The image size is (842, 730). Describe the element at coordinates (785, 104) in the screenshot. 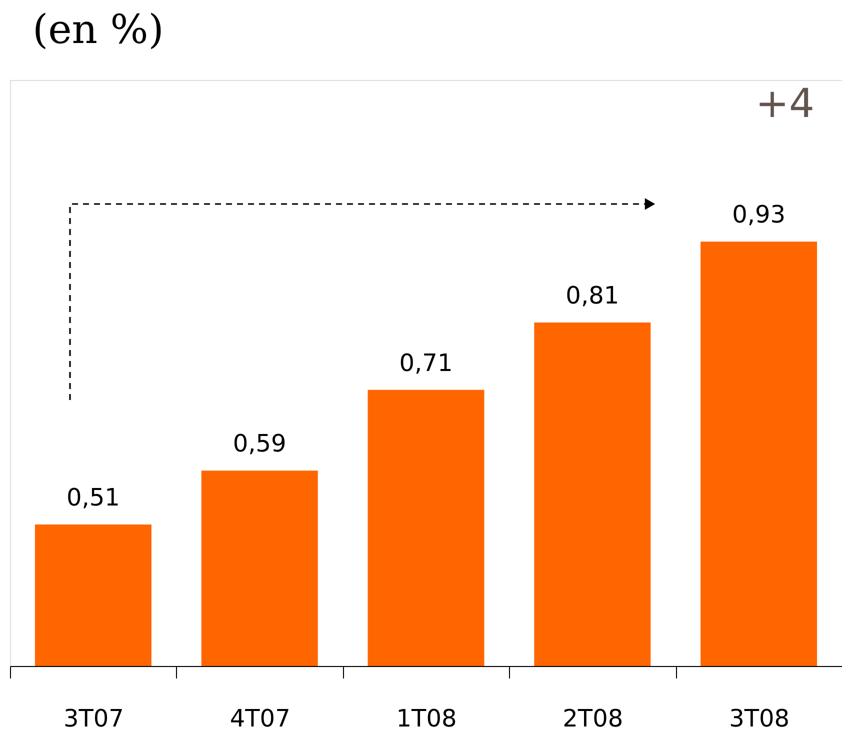

I see `annotation: +4` at that location.